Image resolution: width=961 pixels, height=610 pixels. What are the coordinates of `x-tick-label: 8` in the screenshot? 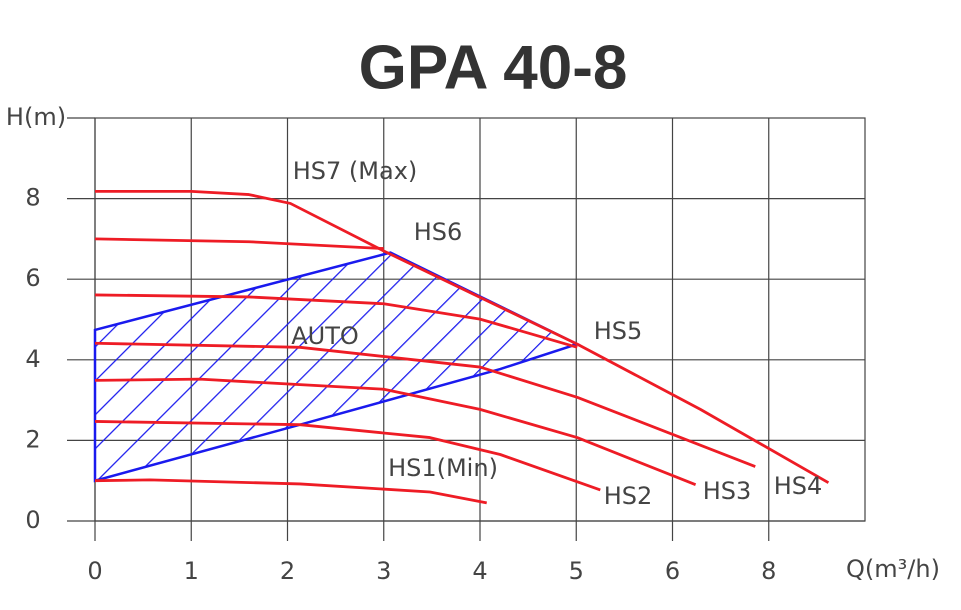 It's located at (768, 571).